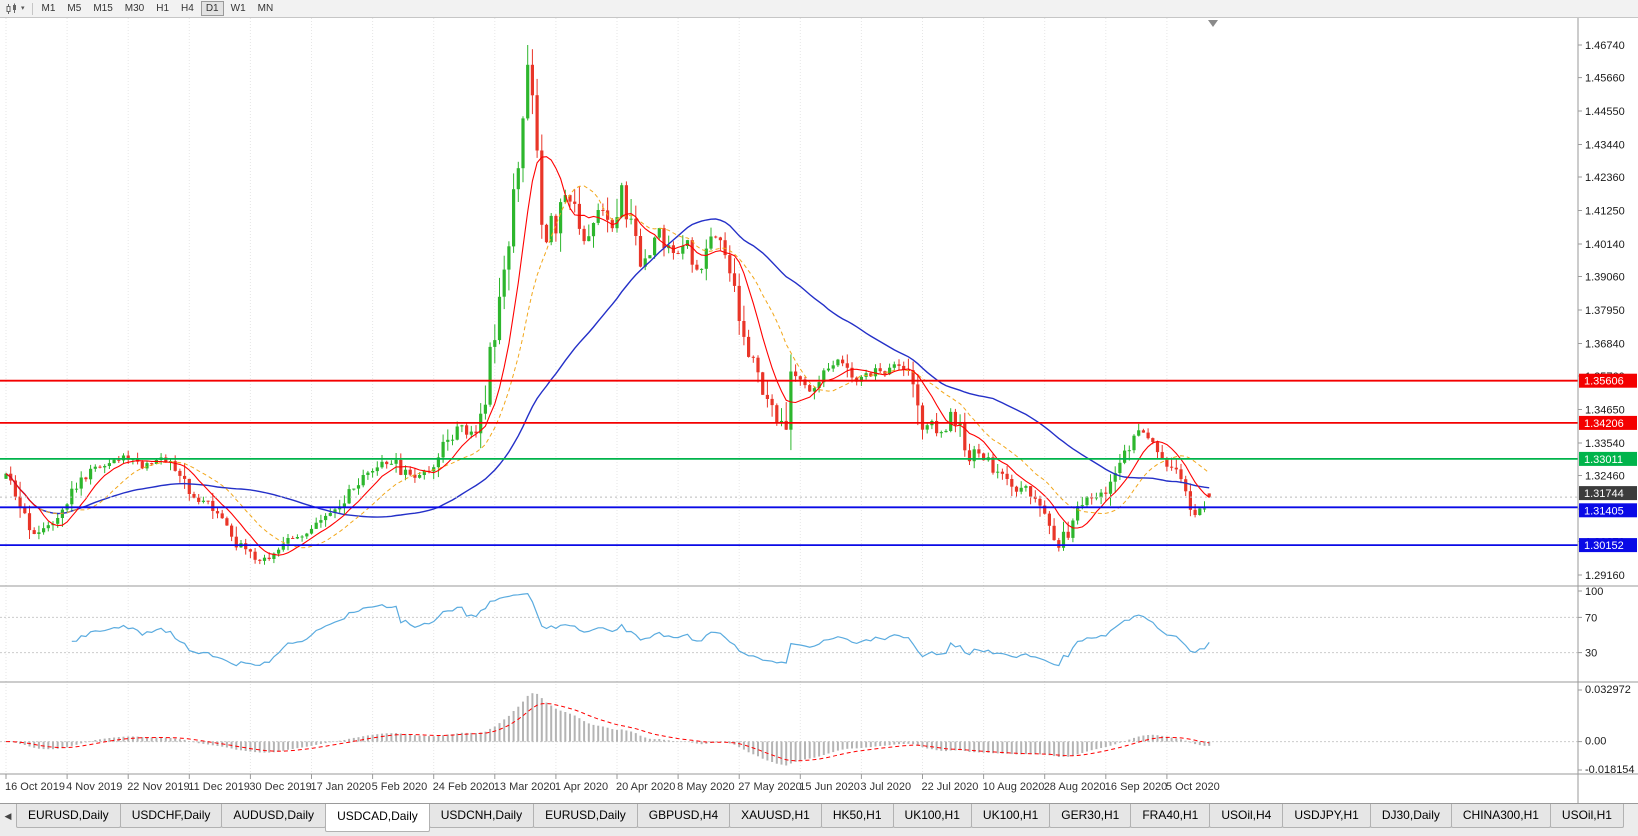 The height and width of the screenshot is (836, 1638). Describe the element at coordinates (158, 787) in the screenshot. I see `svg-text: 22 Nov 2019` at that location.